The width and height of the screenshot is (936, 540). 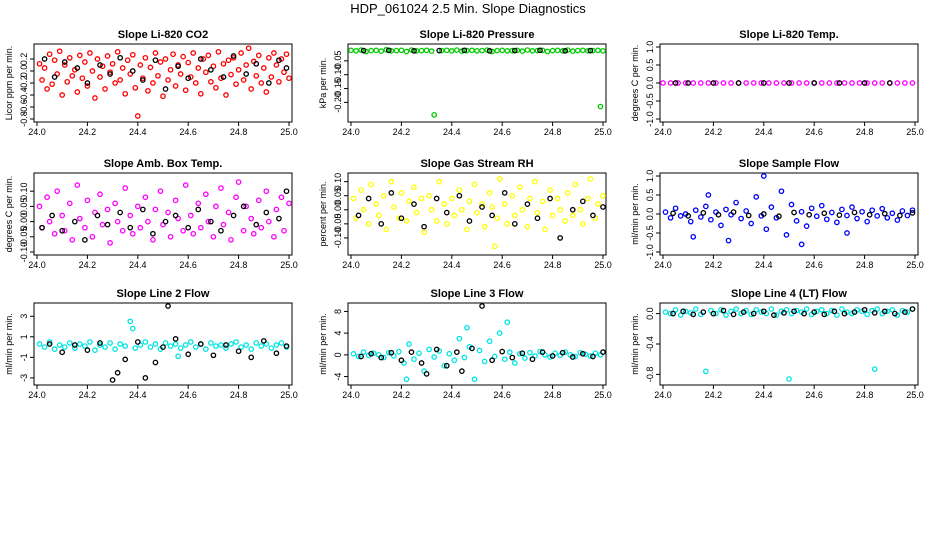 I want to click on panel-title: Slope Gas Stream RH, so click(x=476, y=164).